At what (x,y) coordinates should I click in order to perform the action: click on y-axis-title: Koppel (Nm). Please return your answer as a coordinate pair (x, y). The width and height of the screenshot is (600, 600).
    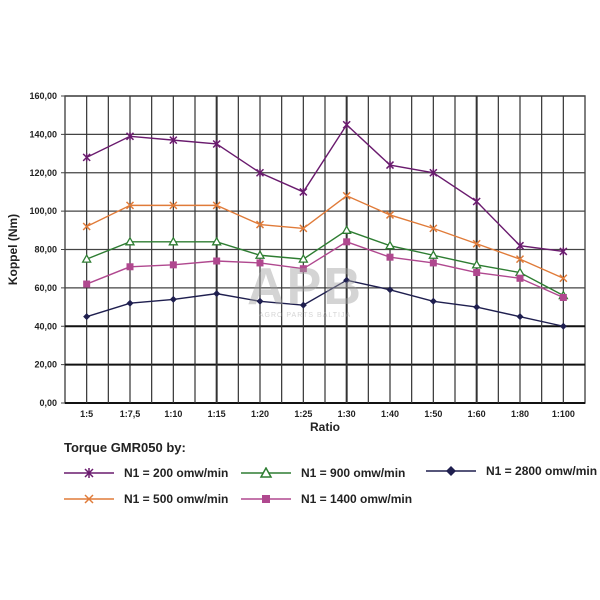
    Looking at the image, I should click on (13, 249).